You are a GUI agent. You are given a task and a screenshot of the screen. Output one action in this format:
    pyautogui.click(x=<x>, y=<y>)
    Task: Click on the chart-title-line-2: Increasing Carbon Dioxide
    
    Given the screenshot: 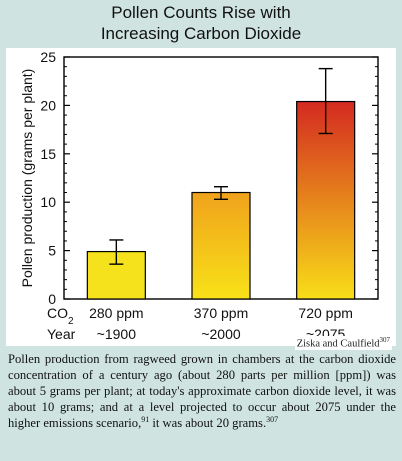 What is the action you would take?
    pyautogui.click(x=201, y=33)
    